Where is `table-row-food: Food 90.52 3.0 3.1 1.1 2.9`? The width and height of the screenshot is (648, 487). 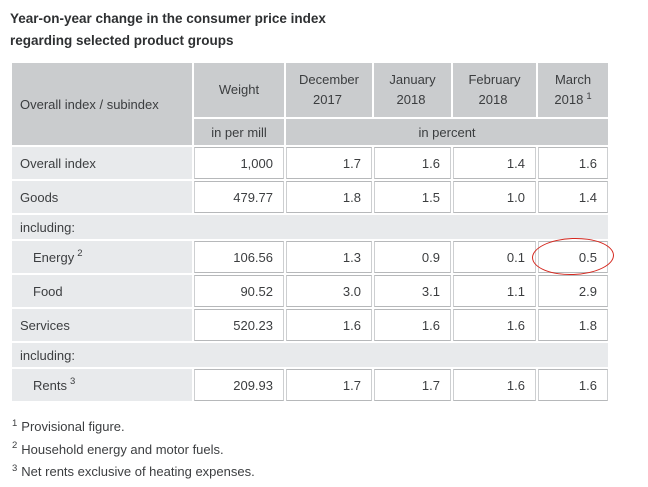 table-row-food: Food 90.52 3.0 3.1 1.1 2.9 is located at coordinates (310, 291).